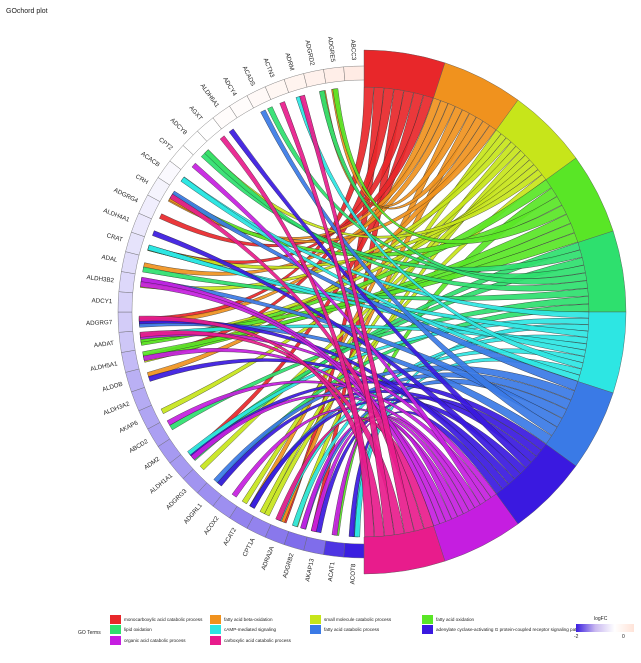 The height and width of the screenshot is (663, 641). Describe the element at coordinates (249, 547) in the screenshot. I see `gene-label: CPT1A` at that location.